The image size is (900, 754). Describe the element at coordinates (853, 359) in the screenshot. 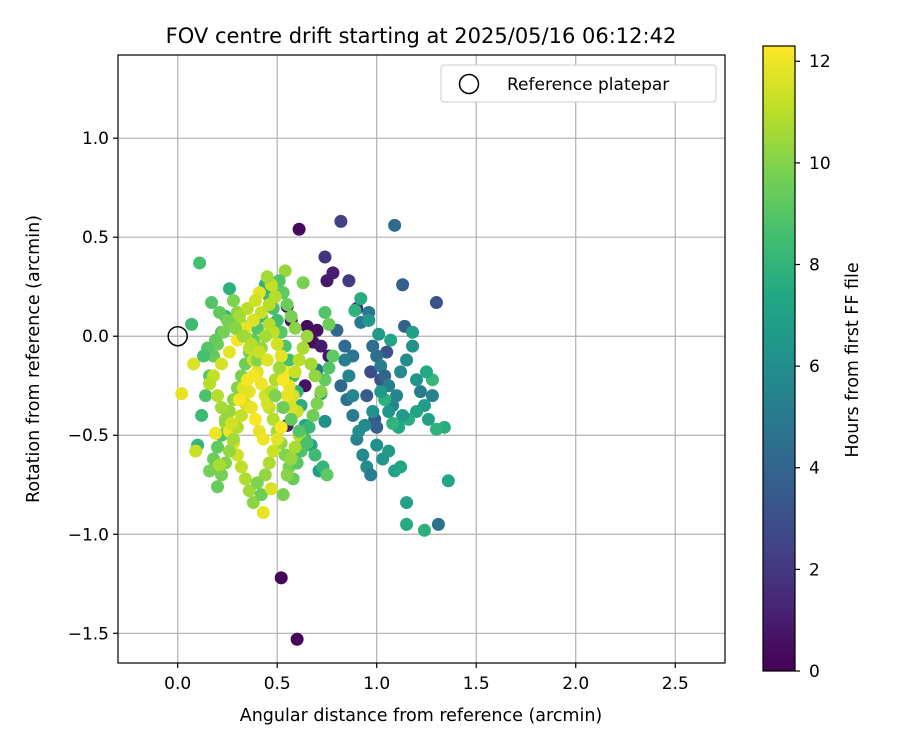

I see `colorbar-label: Hours from first FF file` at that location.